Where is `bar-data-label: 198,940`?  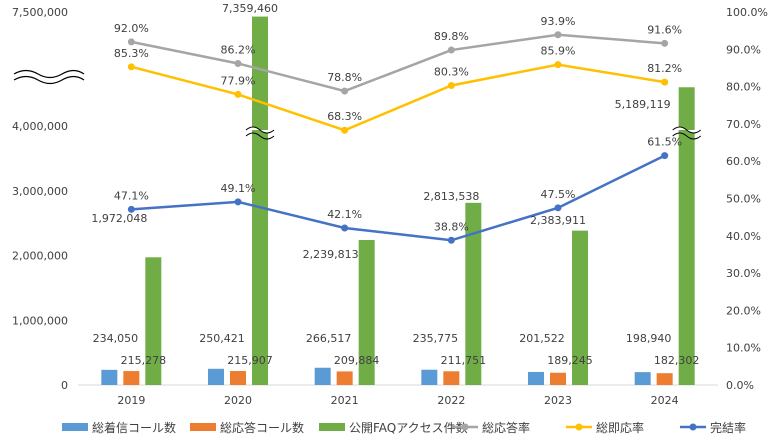
bar-data-label: 198,940 is located at coordinates (649, 338).